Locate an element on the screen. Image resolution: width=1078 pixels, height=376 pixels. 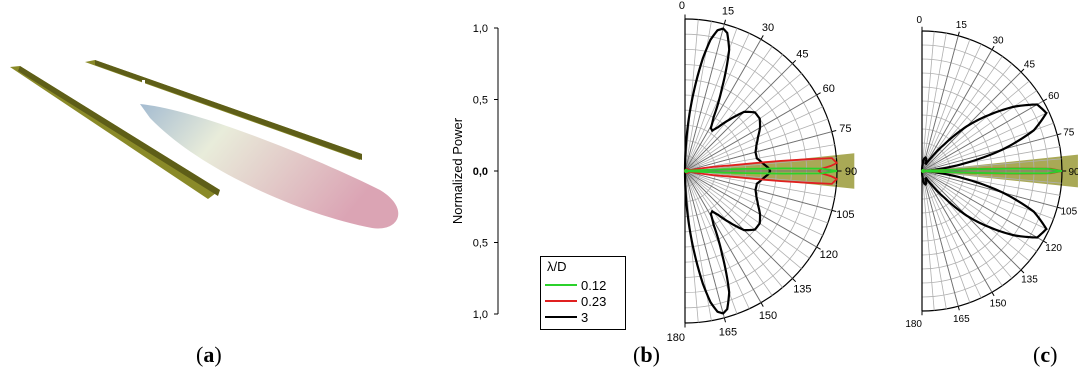
legend-title: λ/D is located at coordinates (557, 266).